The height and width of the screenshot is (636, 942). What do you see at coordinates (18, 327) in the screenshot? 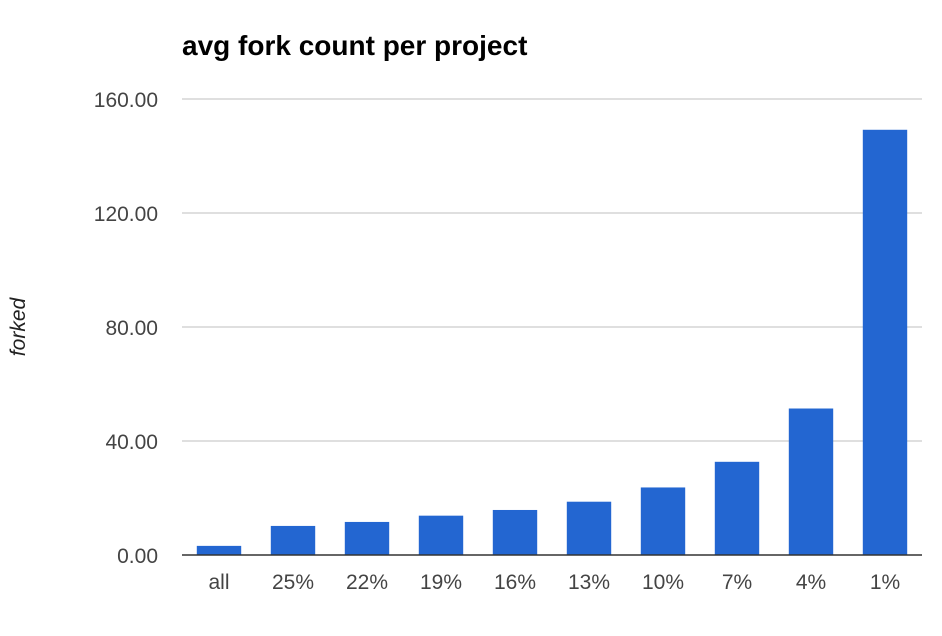
I see `y-axis-title: forked` at bounding box center [18, 327].